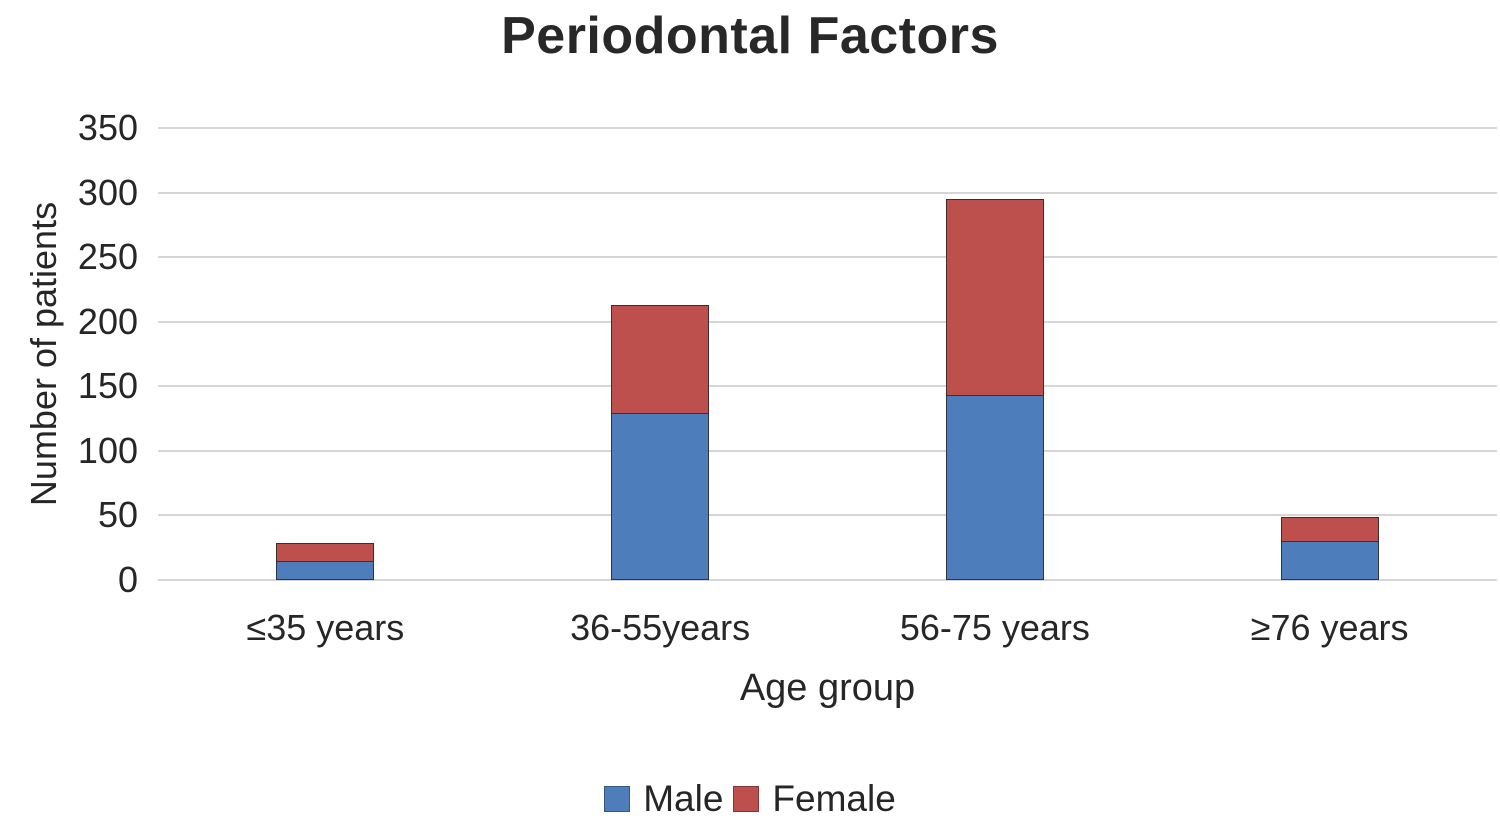  I want to click on y-tick-label: 350, so click(107, 127).